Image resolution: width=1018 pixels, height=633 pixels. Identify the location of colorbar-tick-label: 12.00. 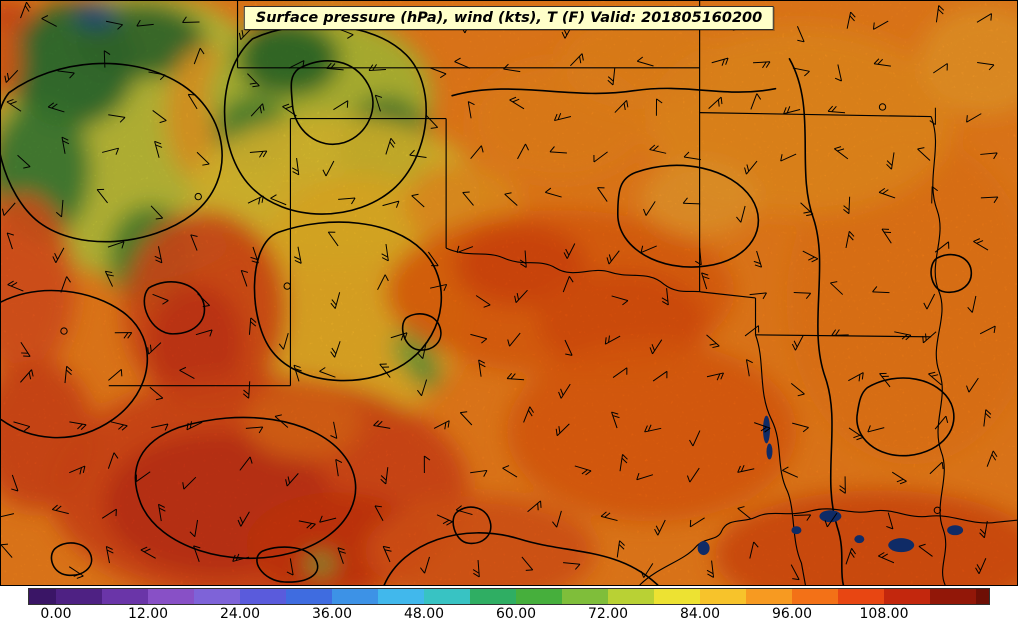
(148, 614).